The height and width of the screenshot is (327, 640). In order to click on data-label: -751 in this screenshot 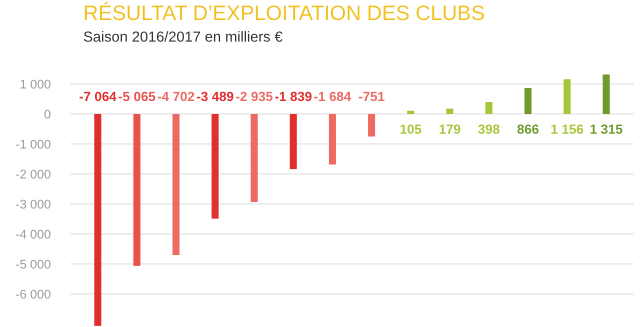, I will do `click(371, 97)`.